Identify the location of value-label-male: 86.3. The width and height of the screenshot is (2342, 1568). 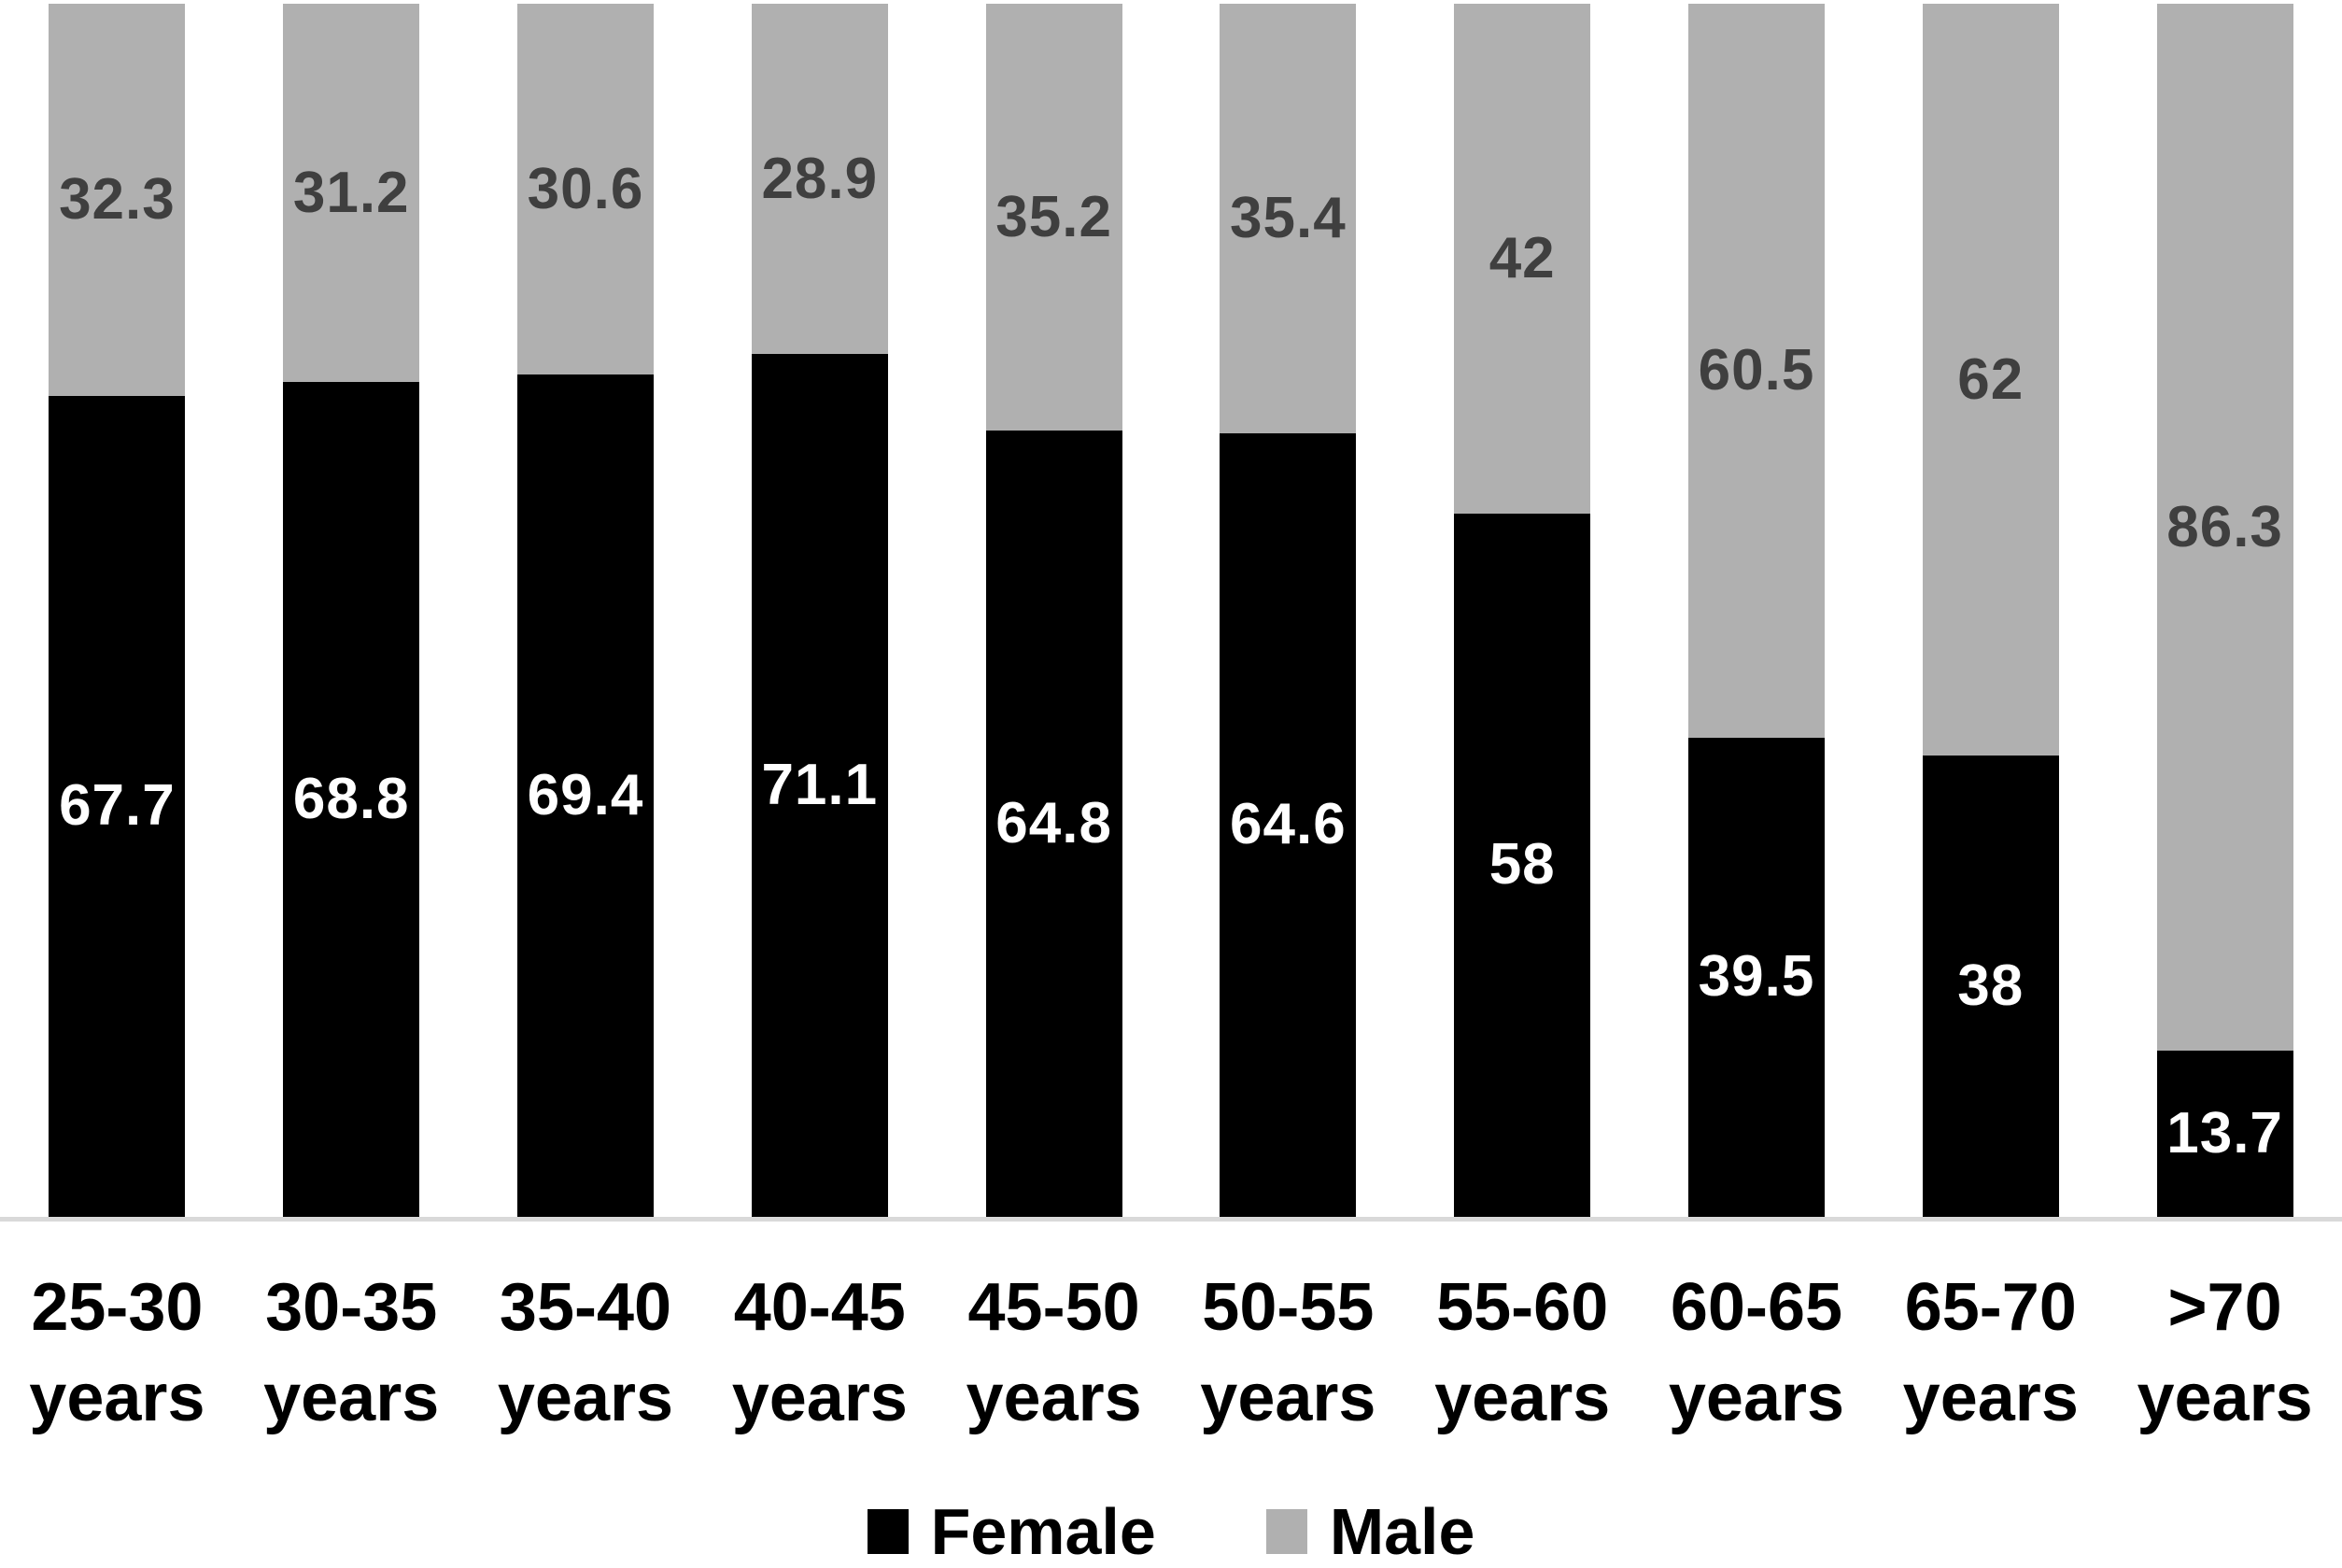
(2224, 526).